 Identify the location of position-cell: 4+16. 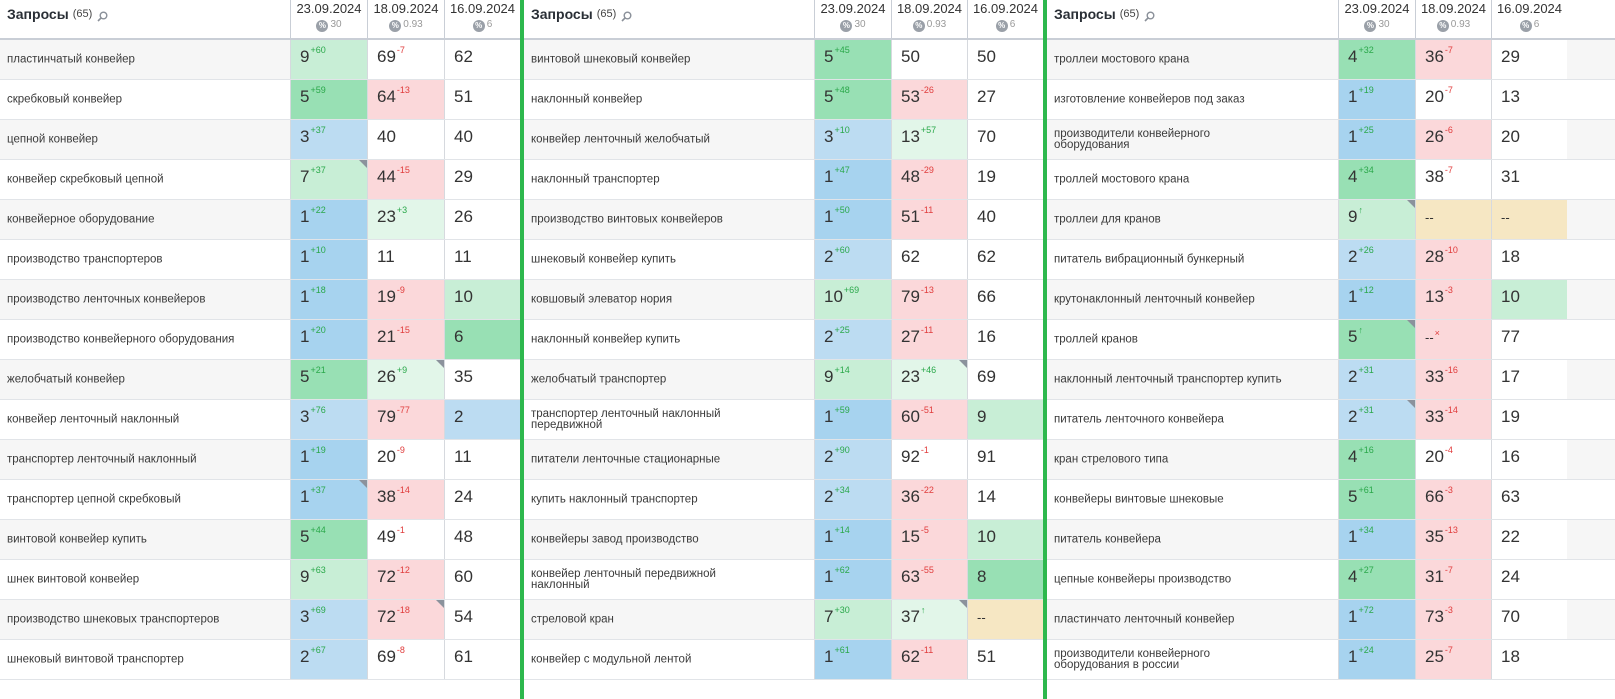
(1376, 459).